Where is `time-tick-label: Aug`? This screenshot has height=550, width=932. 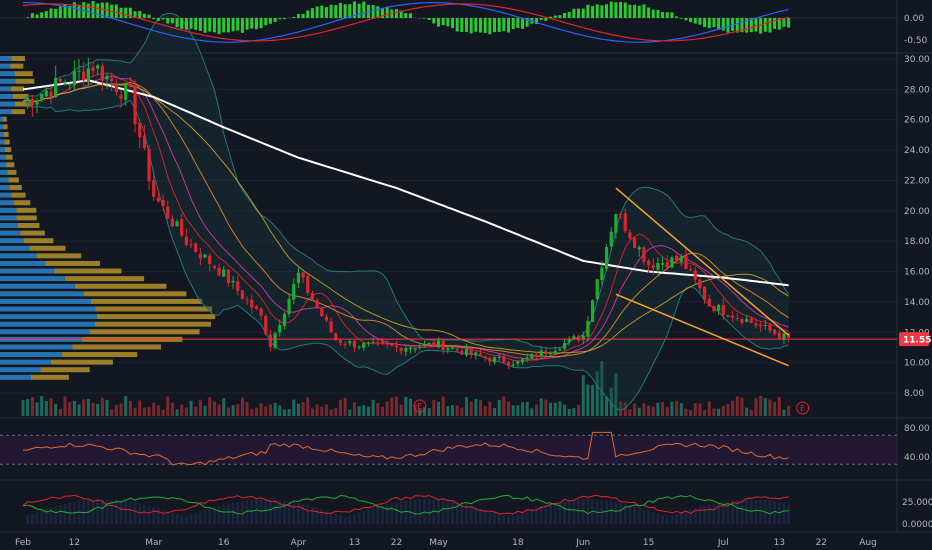
time-tick-label: Aug is located at coordinates (868, 543).